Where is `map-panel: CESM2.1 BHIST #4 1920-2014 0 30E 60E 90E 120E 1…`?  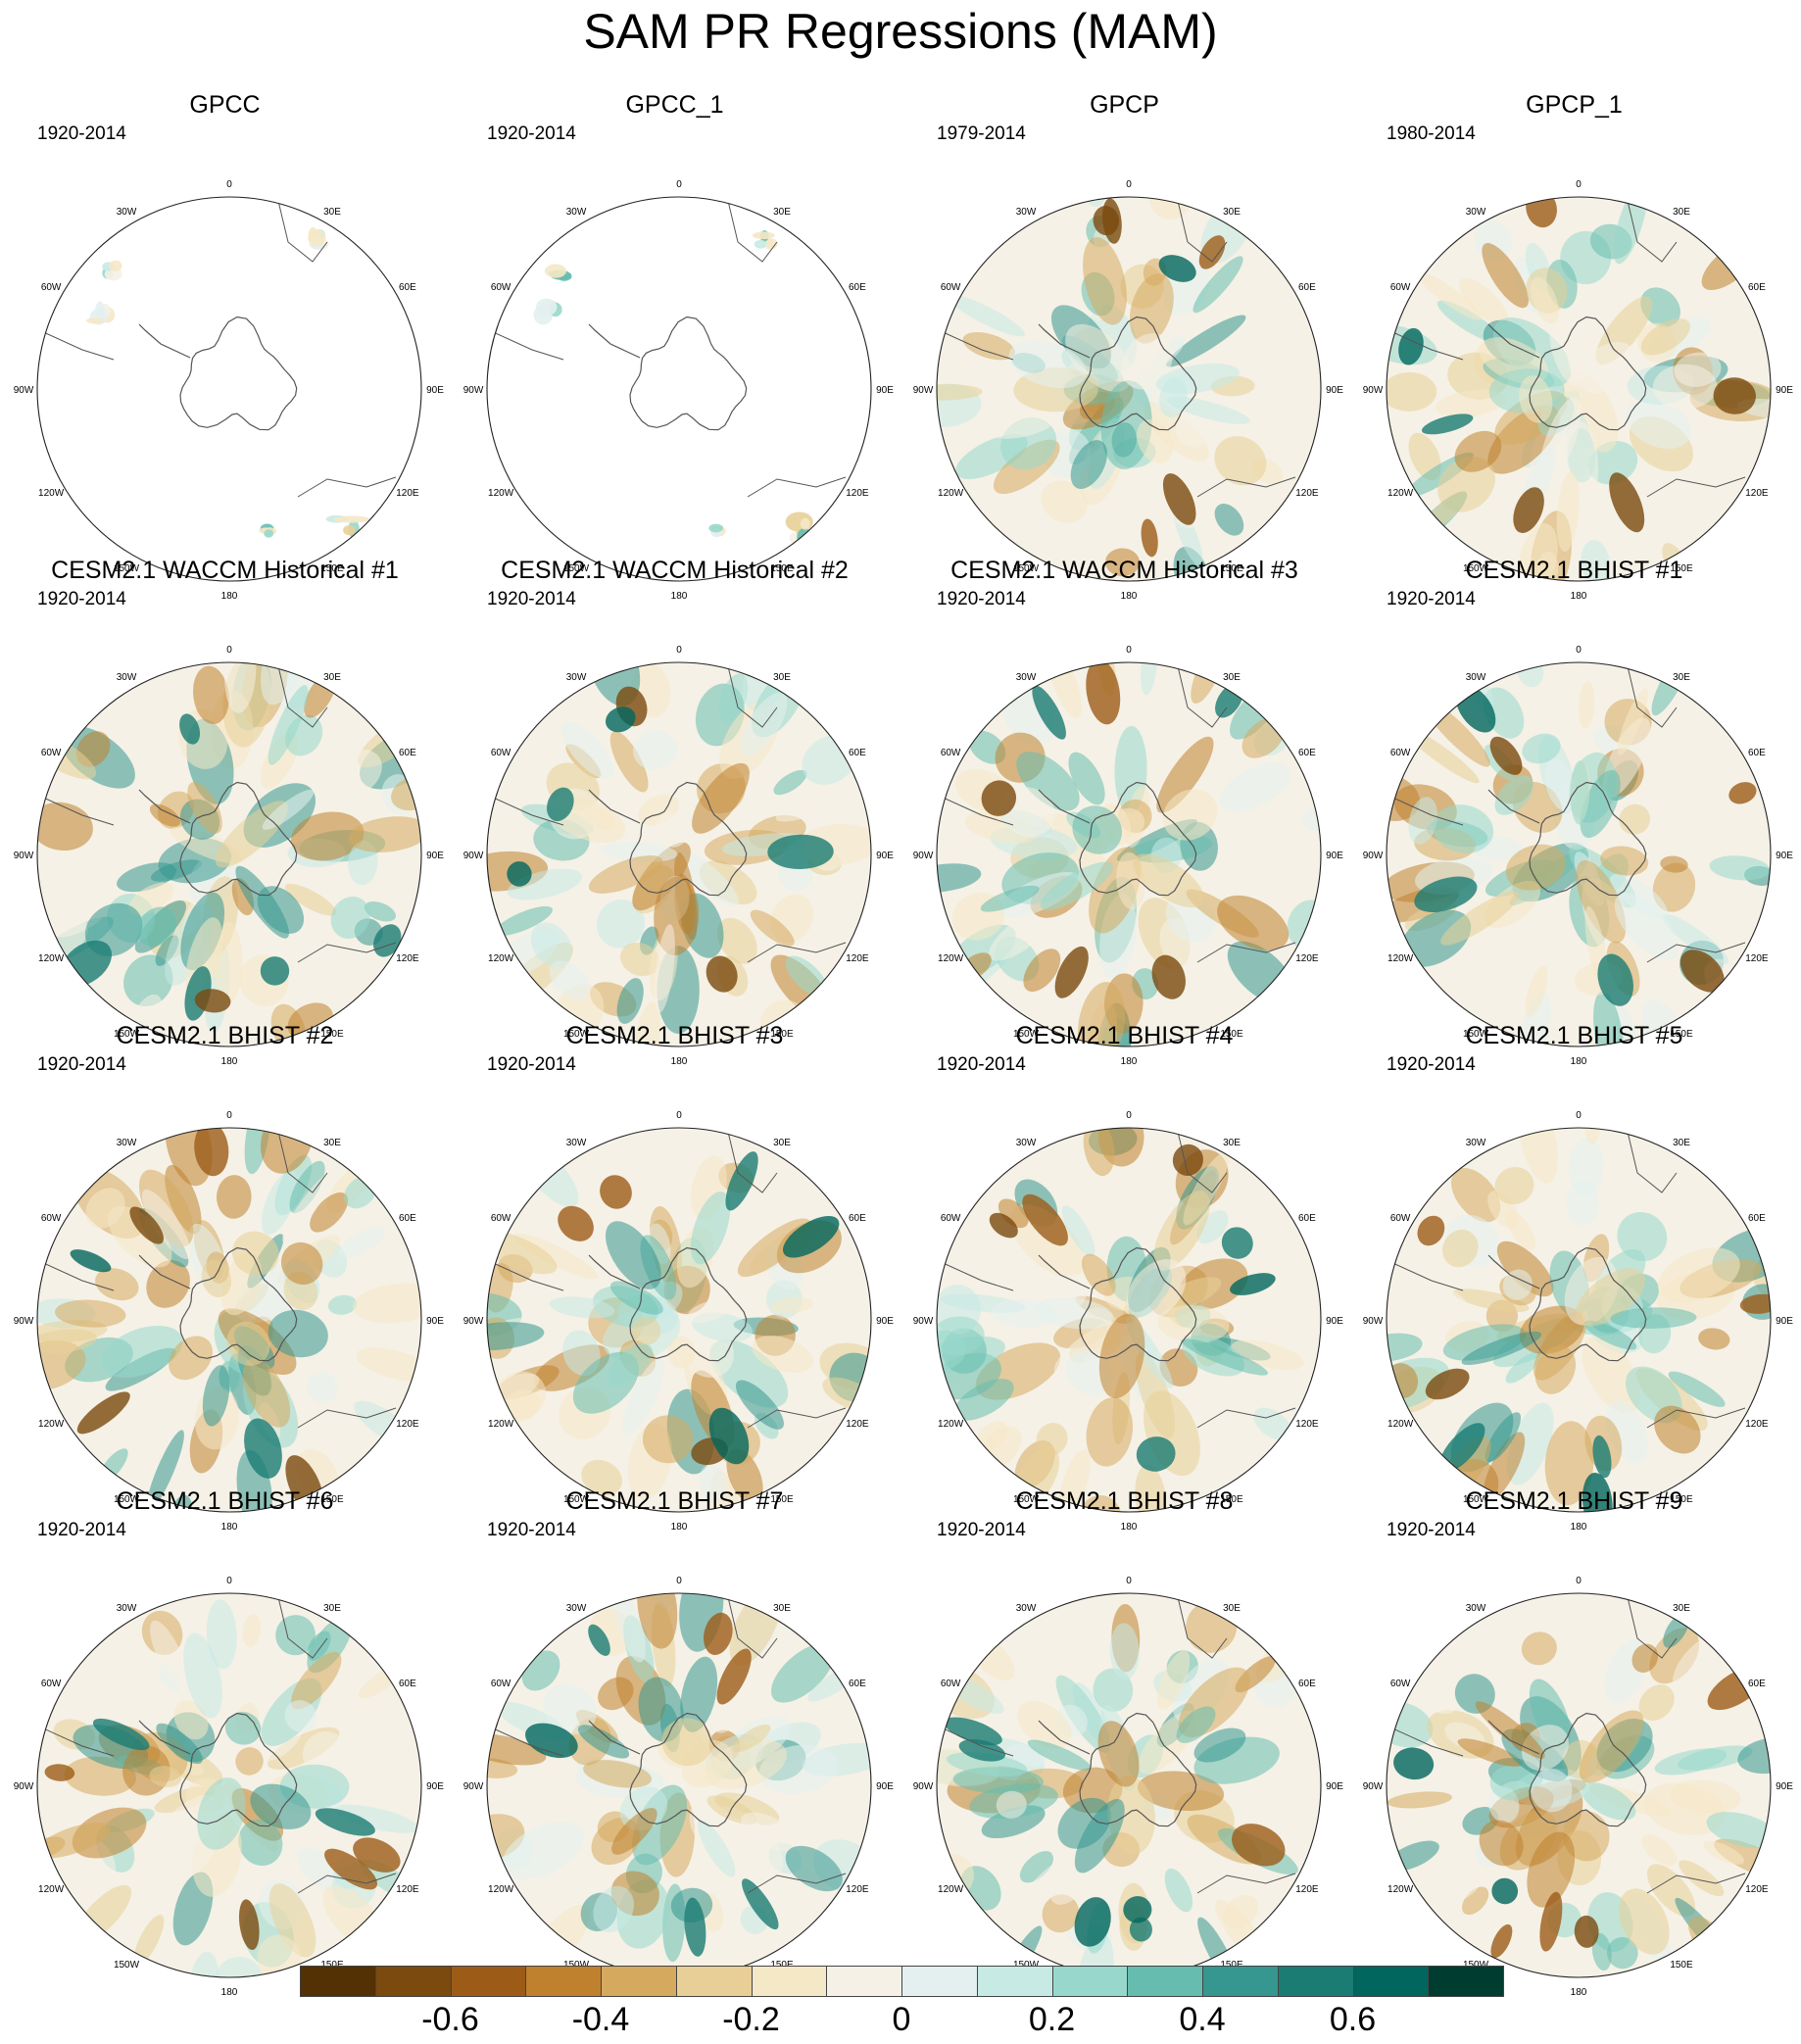
map-panel: CESM2.1 BHIST #4 1920-2014 0 30E 60E 90E 120E 1… is located at coordinates (1124, 1277).